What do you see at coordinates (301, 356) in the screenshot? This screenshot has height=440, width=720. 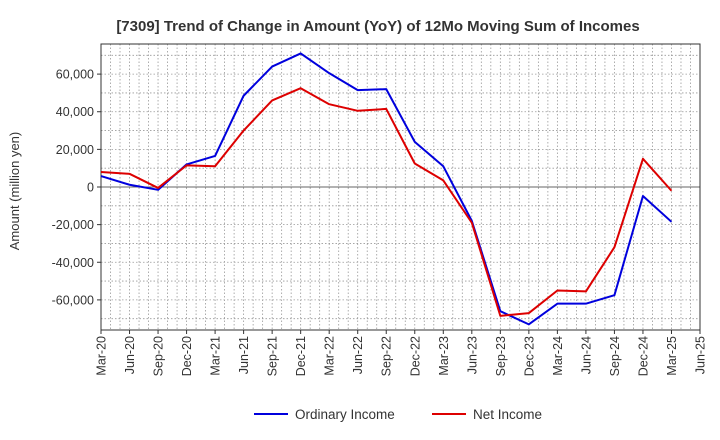 I see `x-tick-label: Dec-21` at bounding box center [301, 356].